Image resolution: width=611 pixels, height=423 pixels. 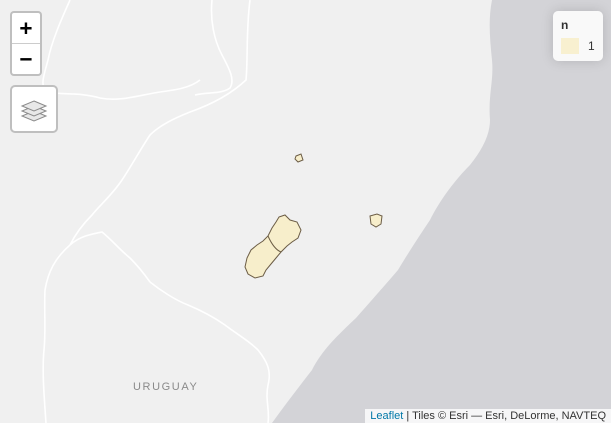 I want to click on legend-title: n, so click(x=565, y=25).